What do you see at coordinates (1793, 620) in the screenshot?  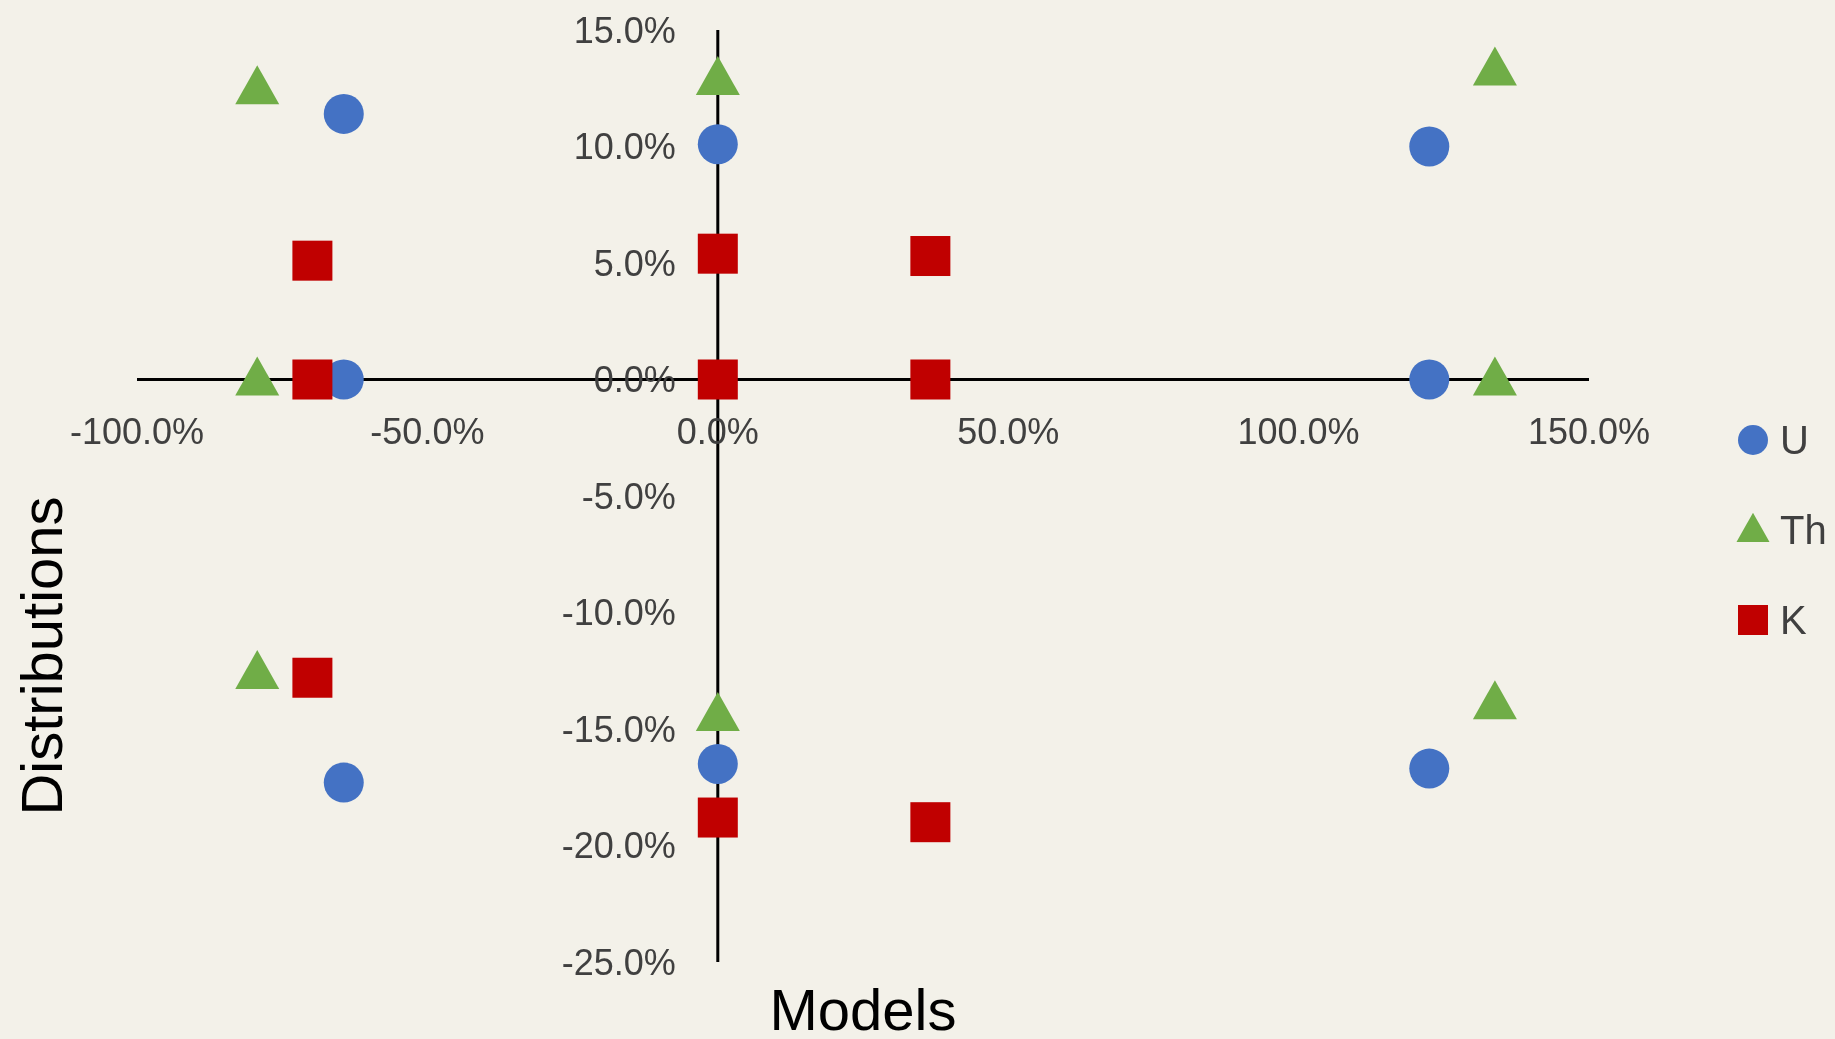 I see `legend-label: K` at bounding box center [1793, 620].